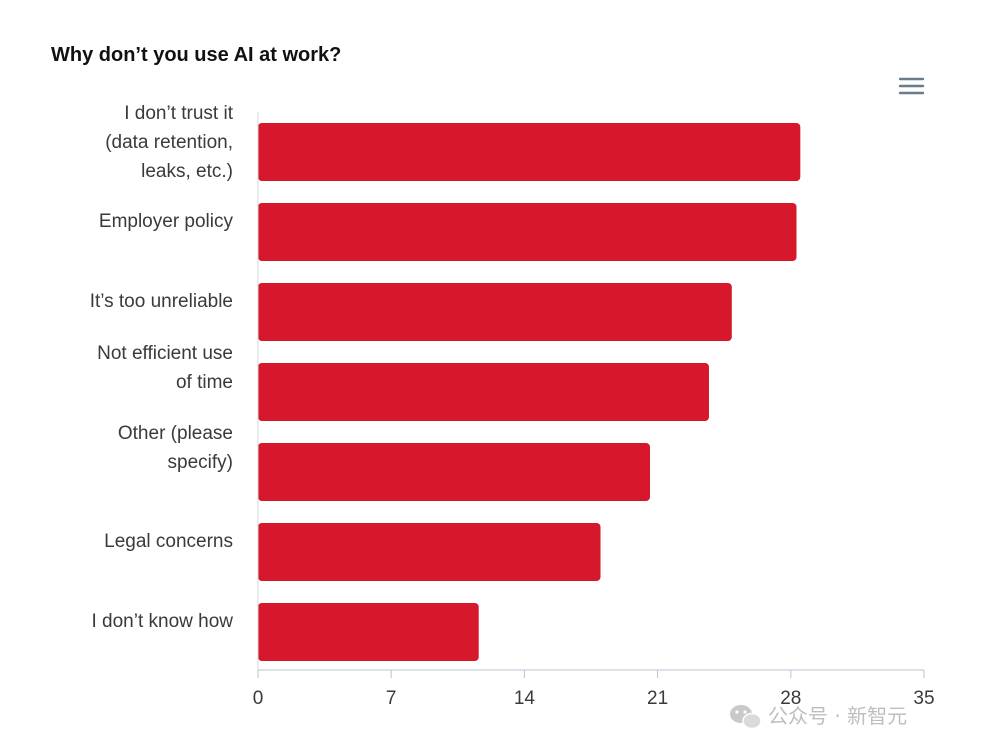 This screenshot has height=754, width=987. I want to click on category-label-5-line-0: Legal concerns, so click(168, 541).